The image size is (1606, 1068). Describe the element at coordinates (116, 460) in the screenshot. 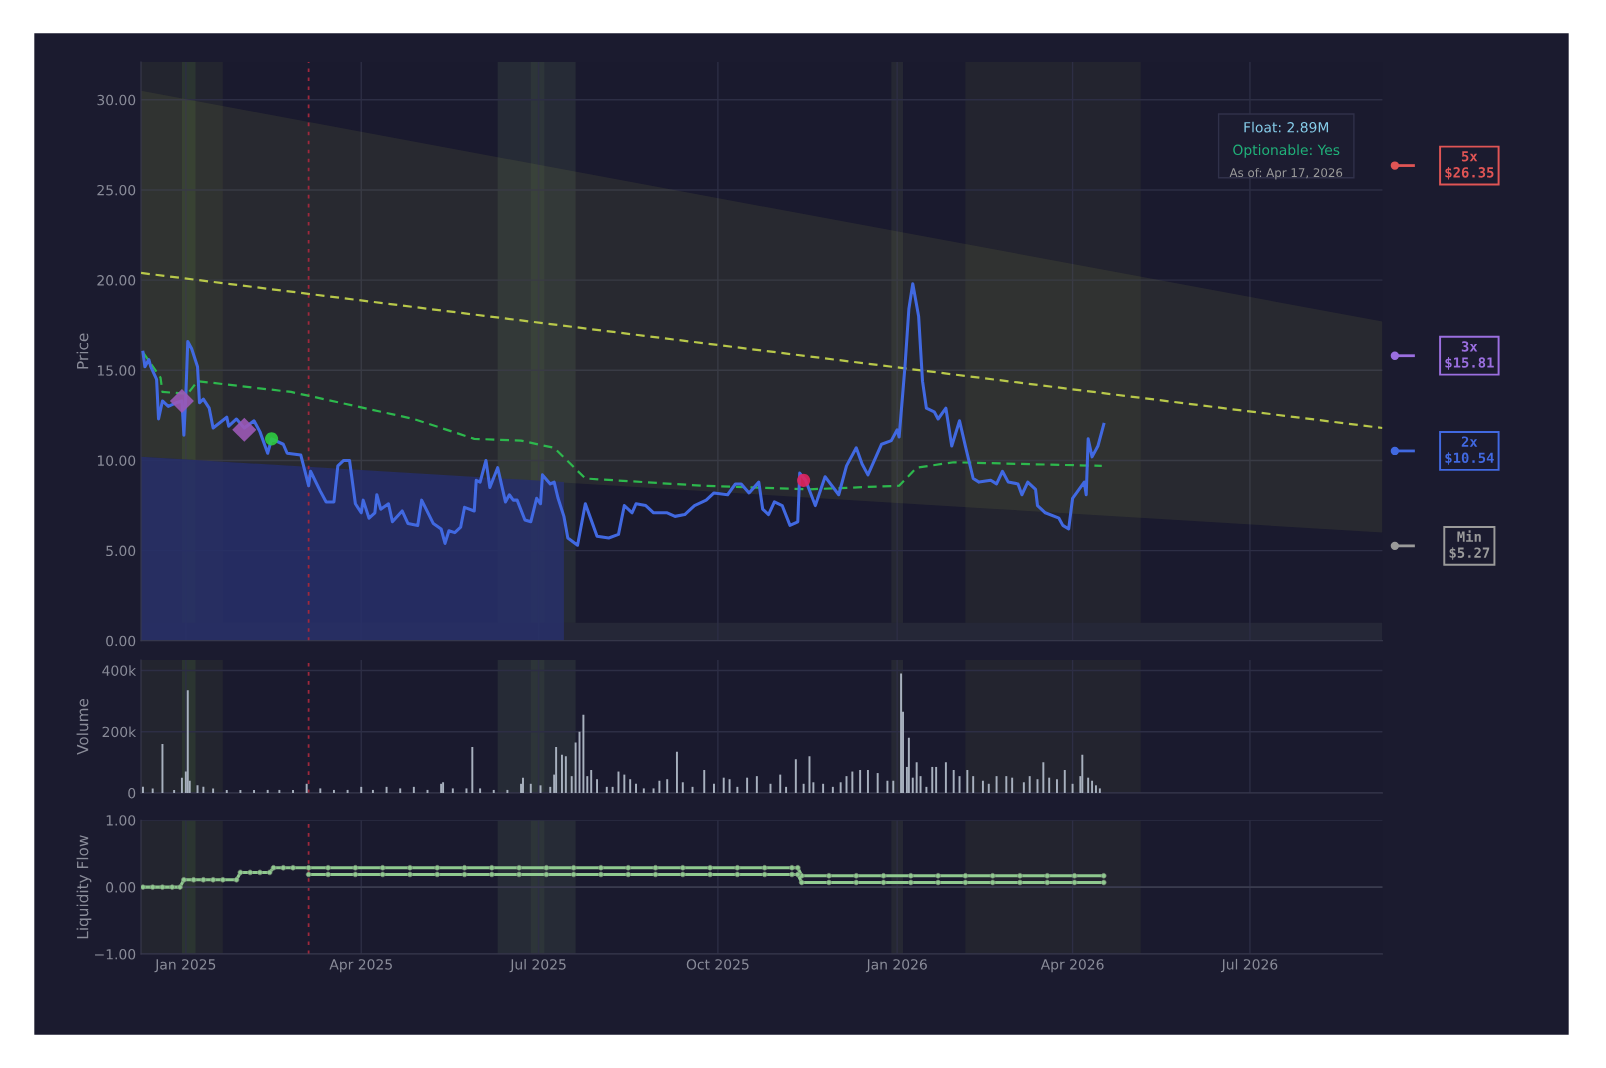

I see `y-tick-label: 10.00` at that location.